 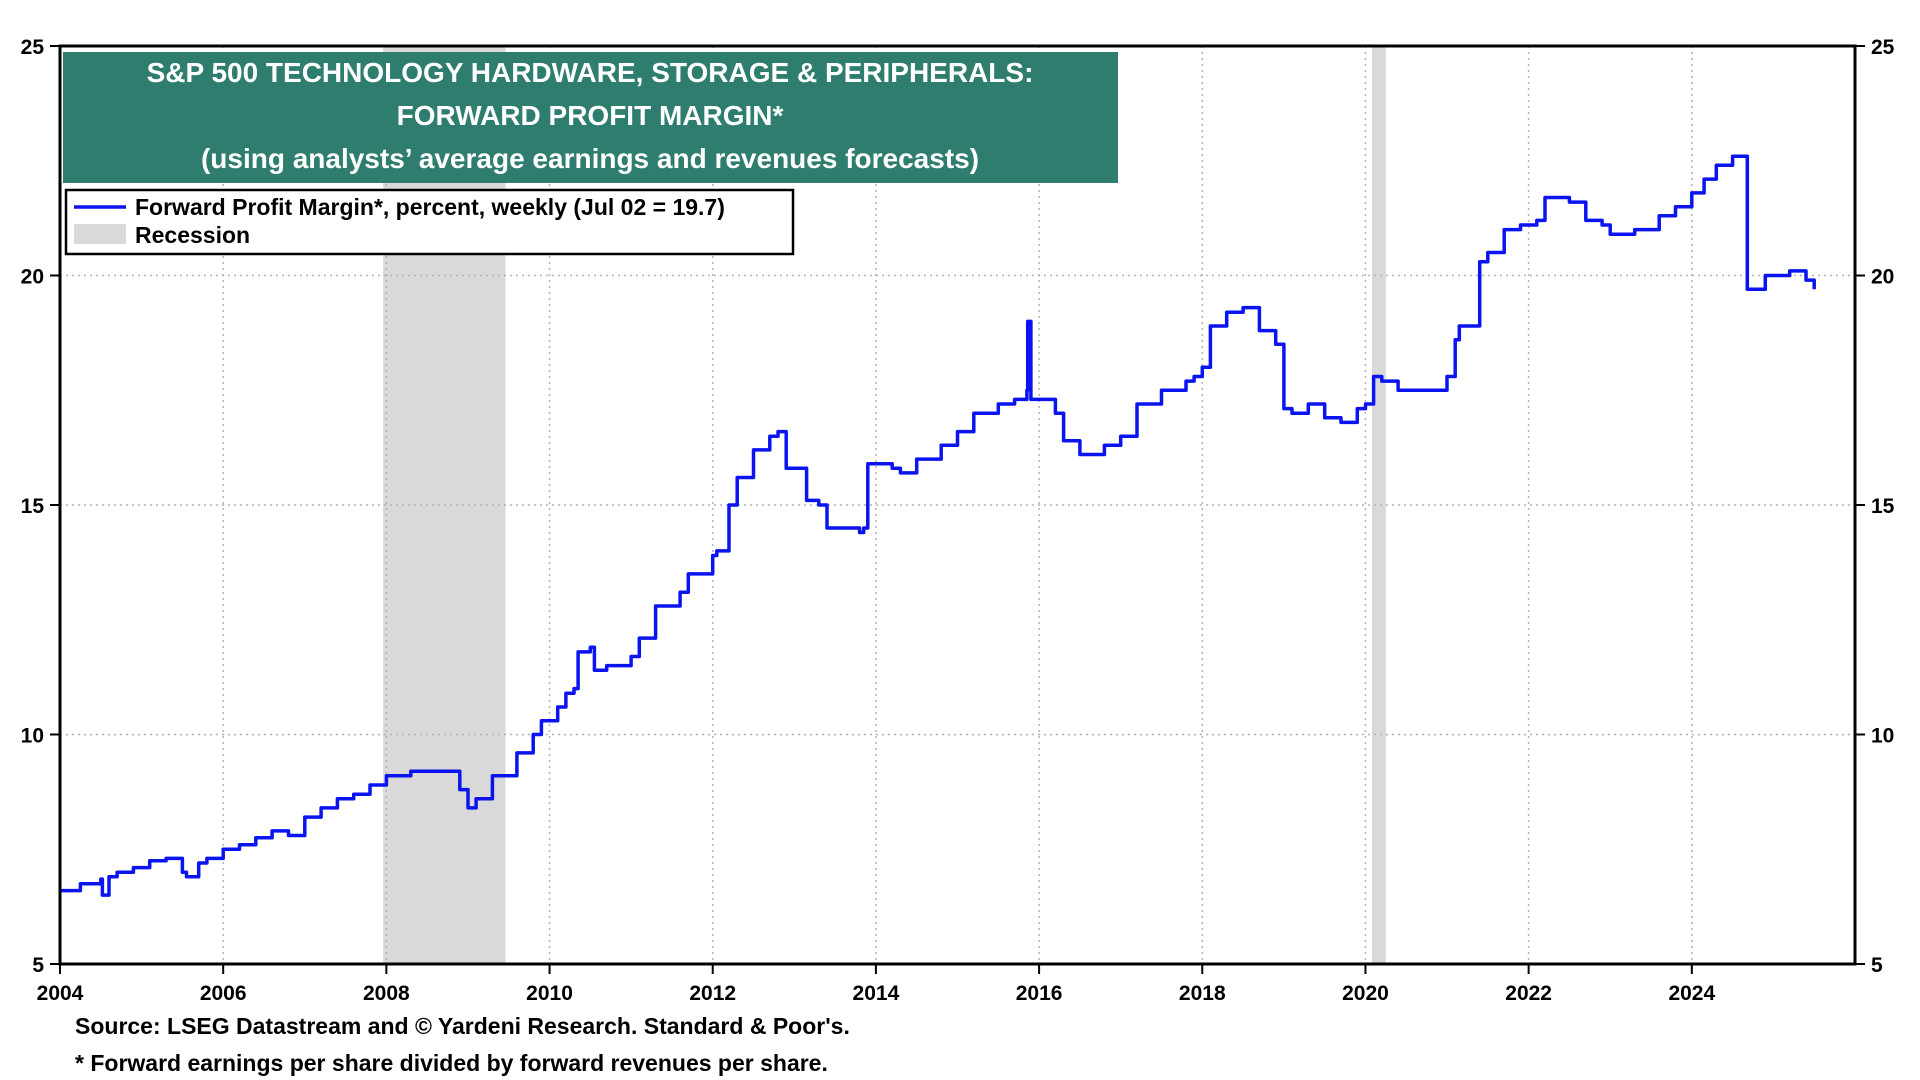 I want to click on x-tick-label-8: 2020, so click(x=1365, y=993).